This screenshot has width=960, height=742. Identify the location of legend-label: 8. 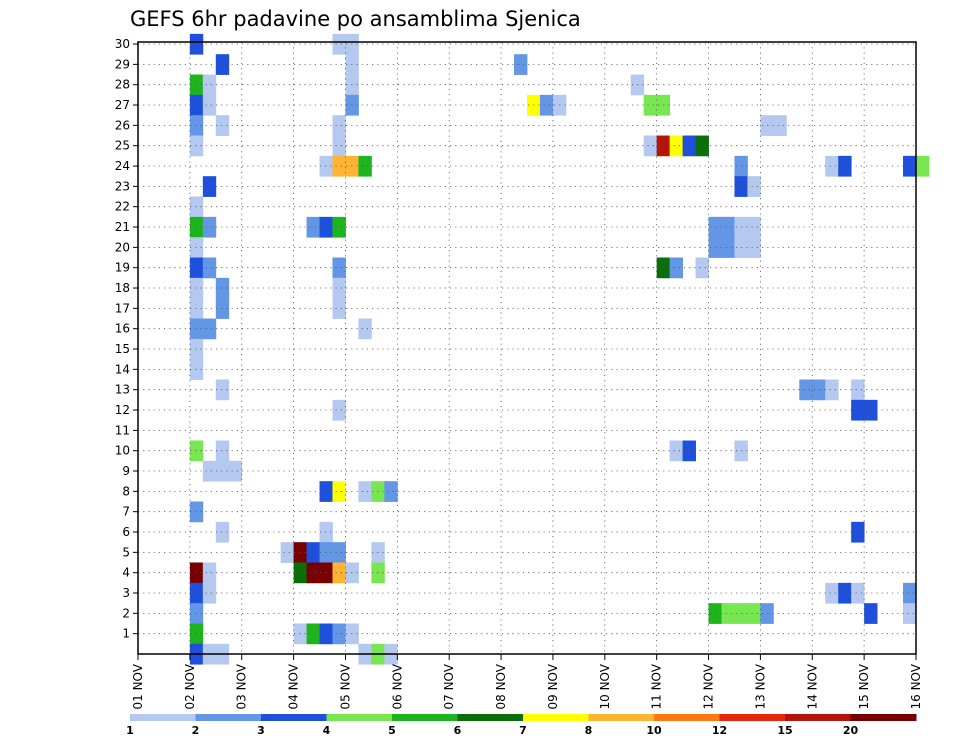
(589, 730).